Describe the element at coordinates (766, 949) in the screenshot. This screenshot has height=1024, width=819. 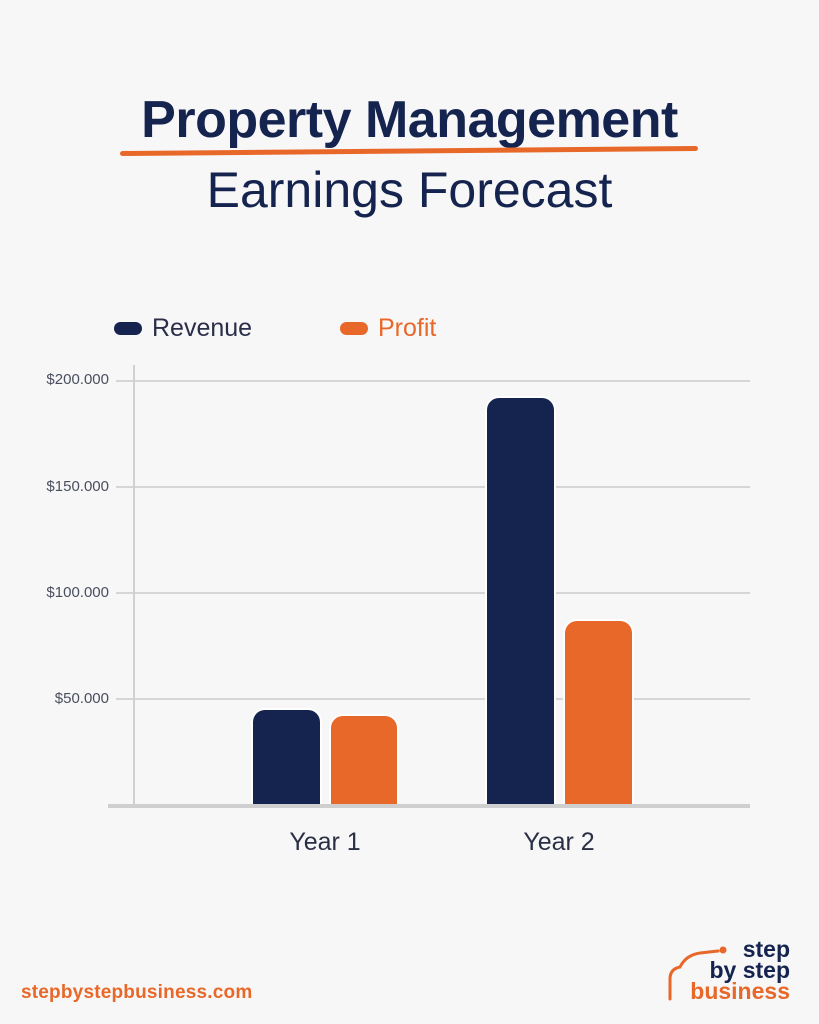
I see `logo-step: step` at that location.